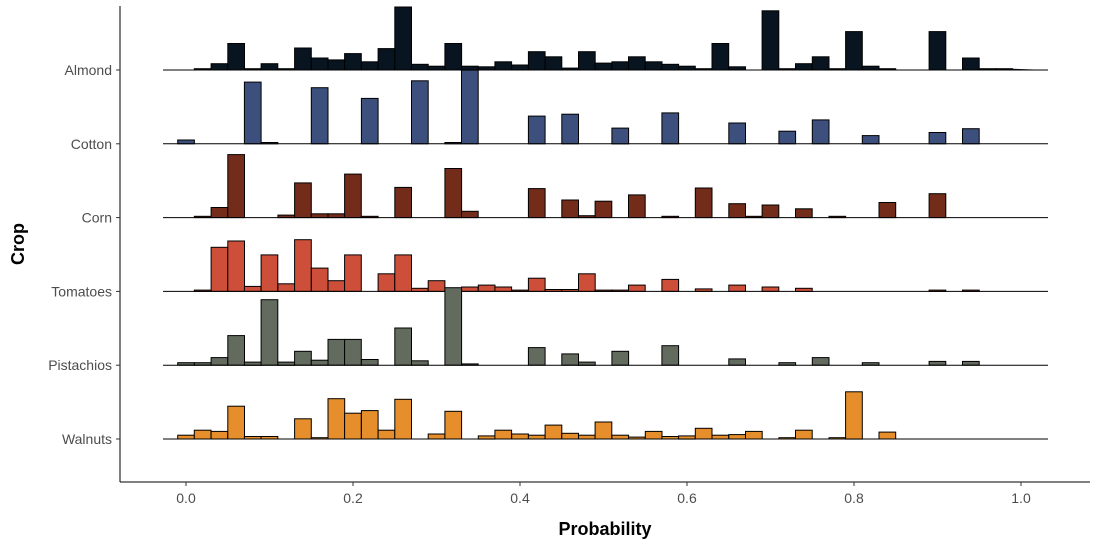  I want to click on x-axis-title: Probability, so click(604, 529).